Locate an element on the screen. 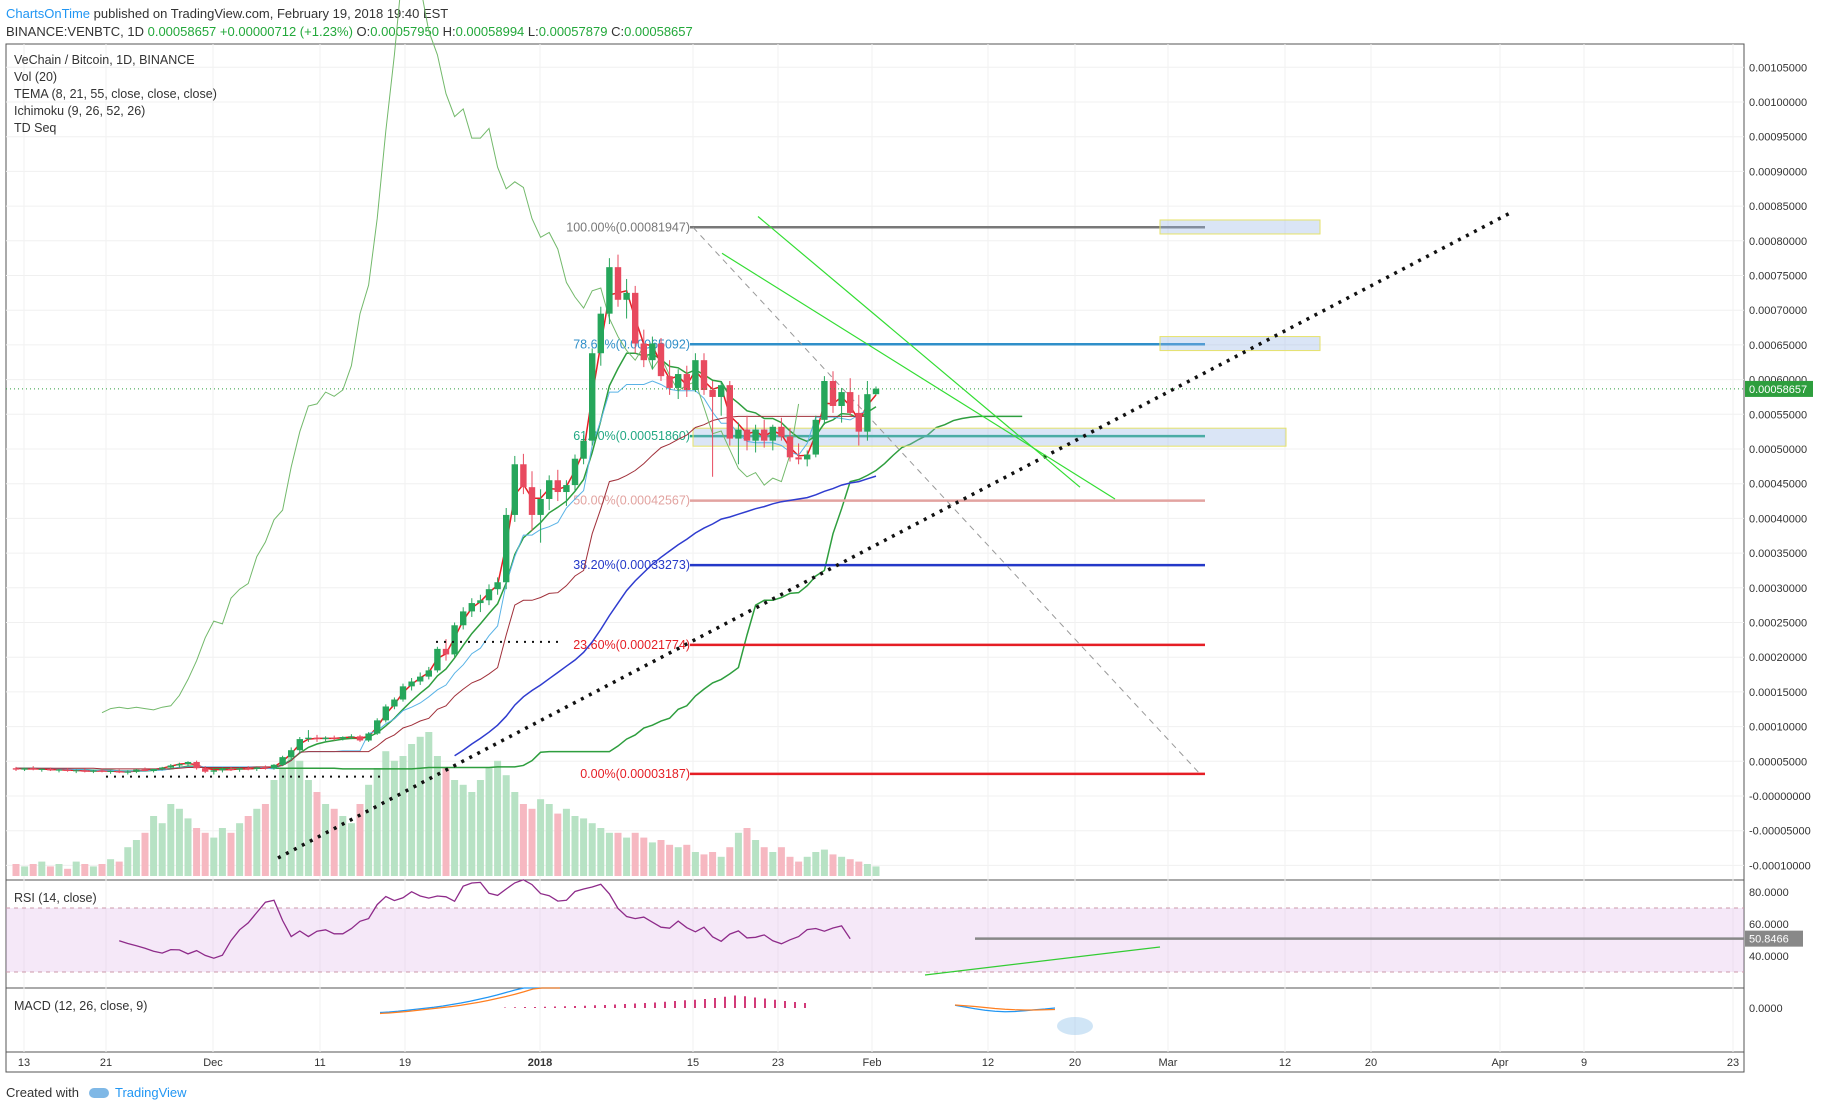  price-tick-label: 0.00065000 is located at coordinates (1778, 346).